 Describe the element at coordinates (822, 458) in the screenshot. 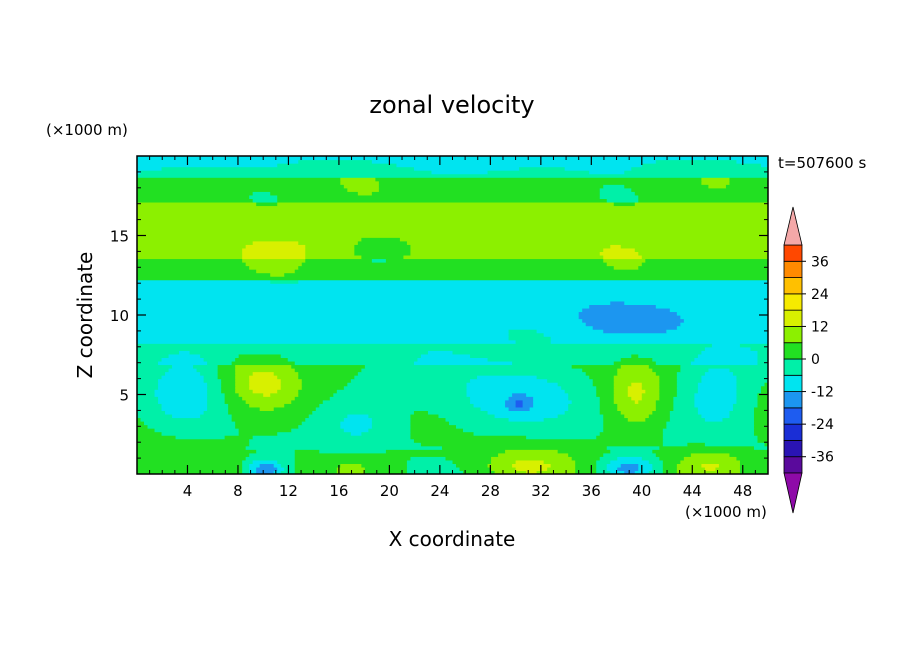

I see `colorbar-tick-label: -36` at that location.